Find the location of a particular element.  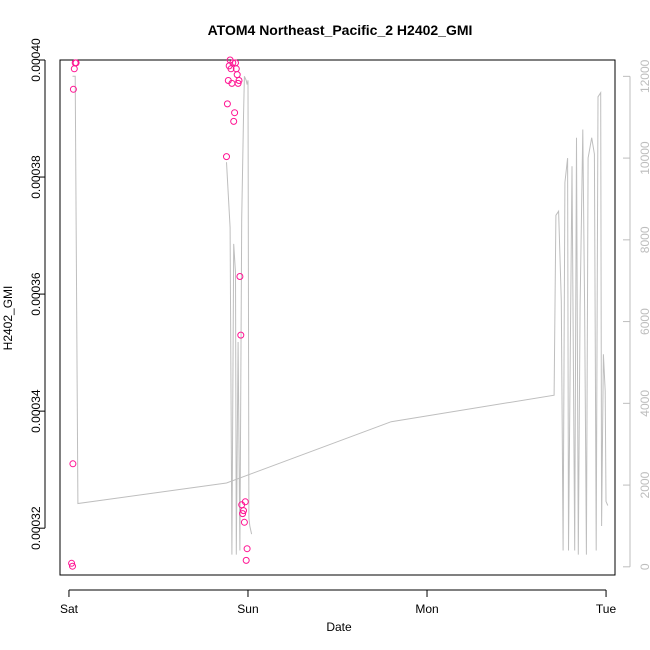

y-right-tick-label: 4000 is located at coordinates (644, 403).